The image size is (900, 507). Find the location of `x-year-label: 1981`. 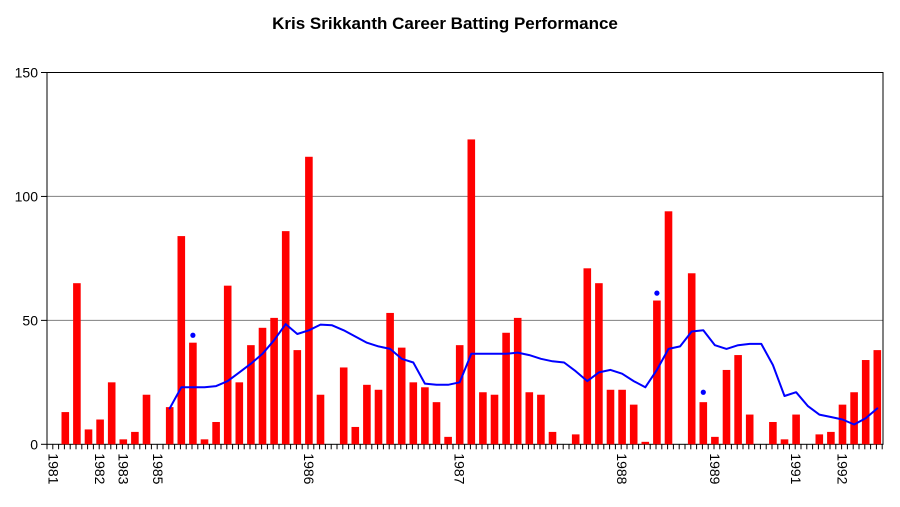

x-year-label: 1981 is located at coordinates (54, 468).